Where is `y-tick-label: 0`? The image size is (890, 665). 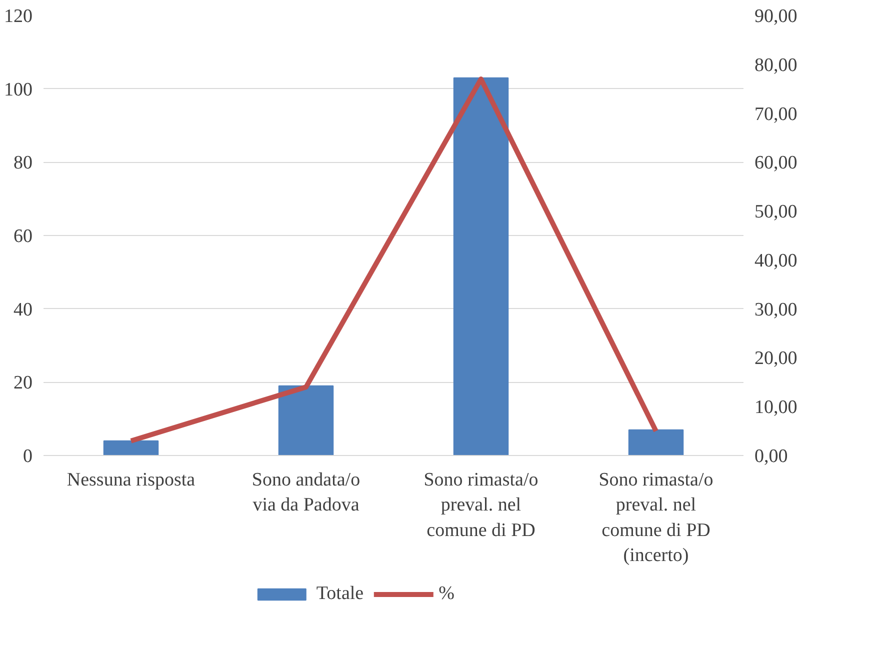
y-tick-label: 0 is located at coordinates (27, 456).